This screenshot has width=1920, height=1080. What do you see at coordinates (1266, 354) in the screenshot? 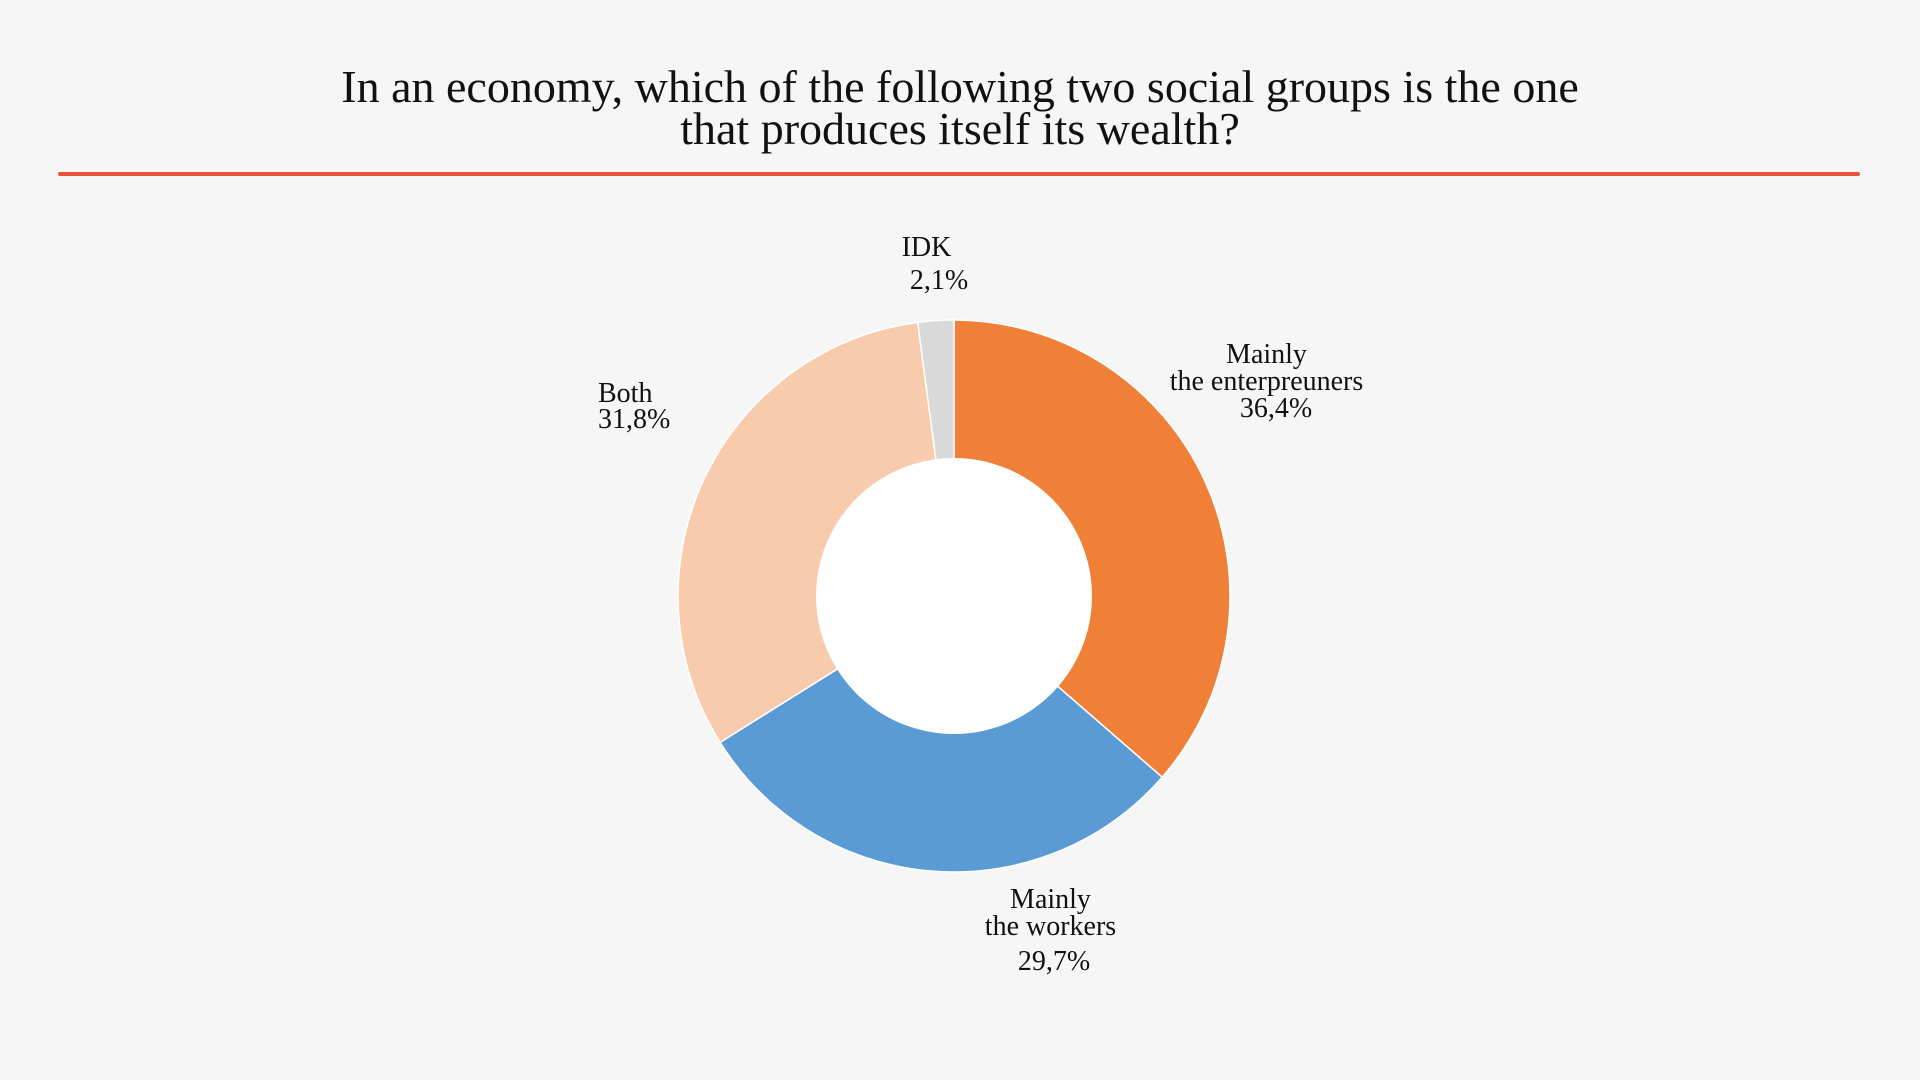
I see `slice-label-enterpreuners-line-1: Mainly` at bounding box center [1266, 354].